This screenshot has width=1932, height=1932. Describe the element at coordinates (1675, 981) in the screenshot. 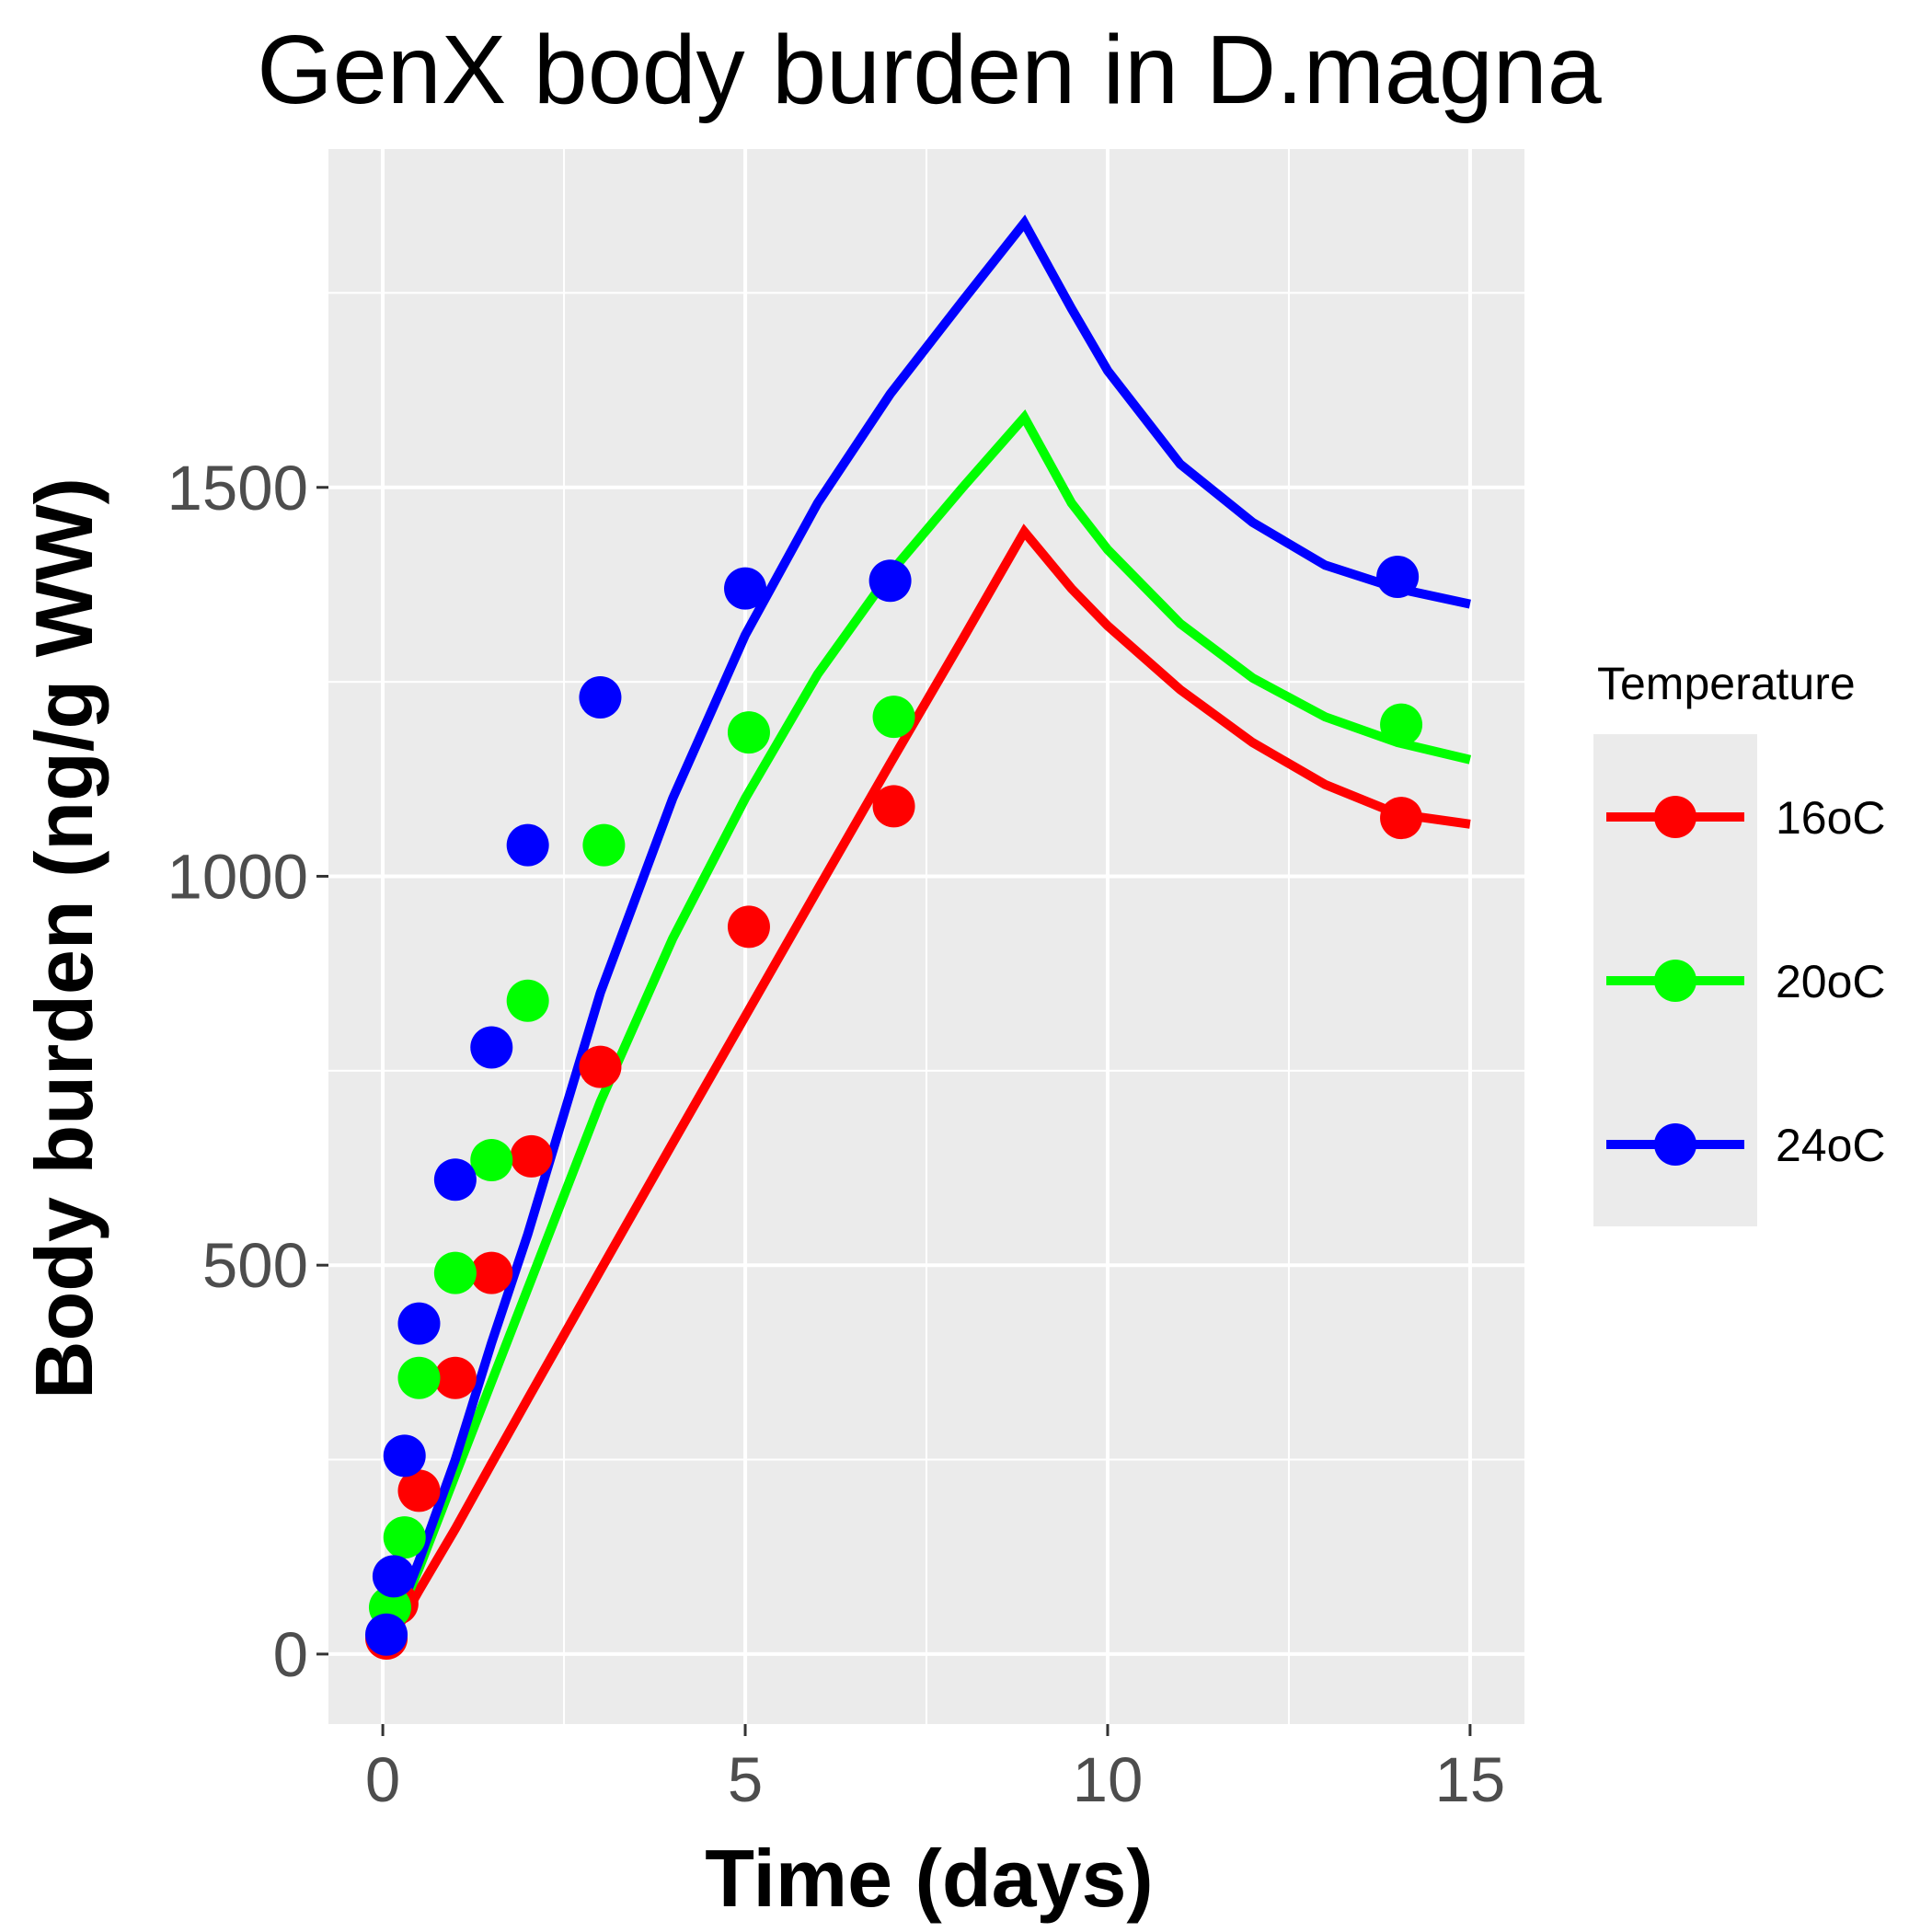

I see `legend-key-point-20oC` at that location.